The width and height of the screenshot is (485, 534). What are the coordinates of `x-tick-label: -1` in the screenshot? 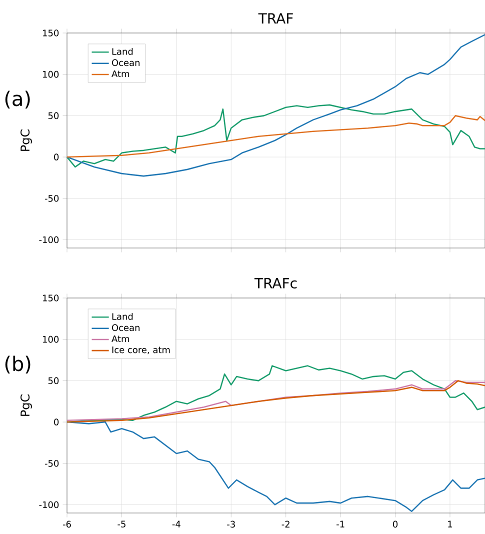 It's located at (340, 524).